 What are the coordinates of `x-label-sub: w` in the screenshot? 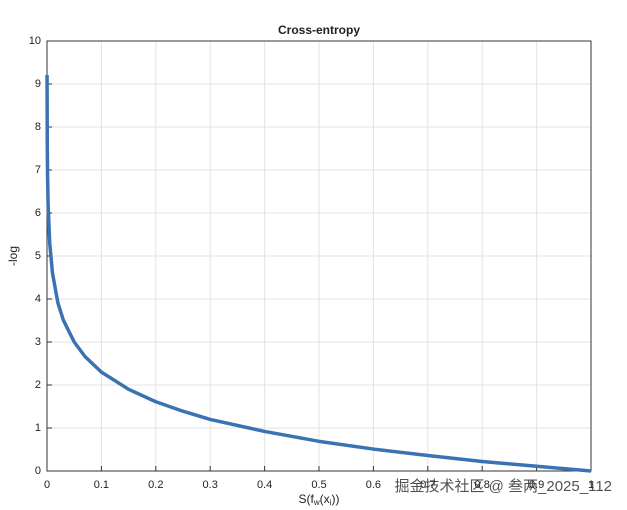 It's located at (316, 502).